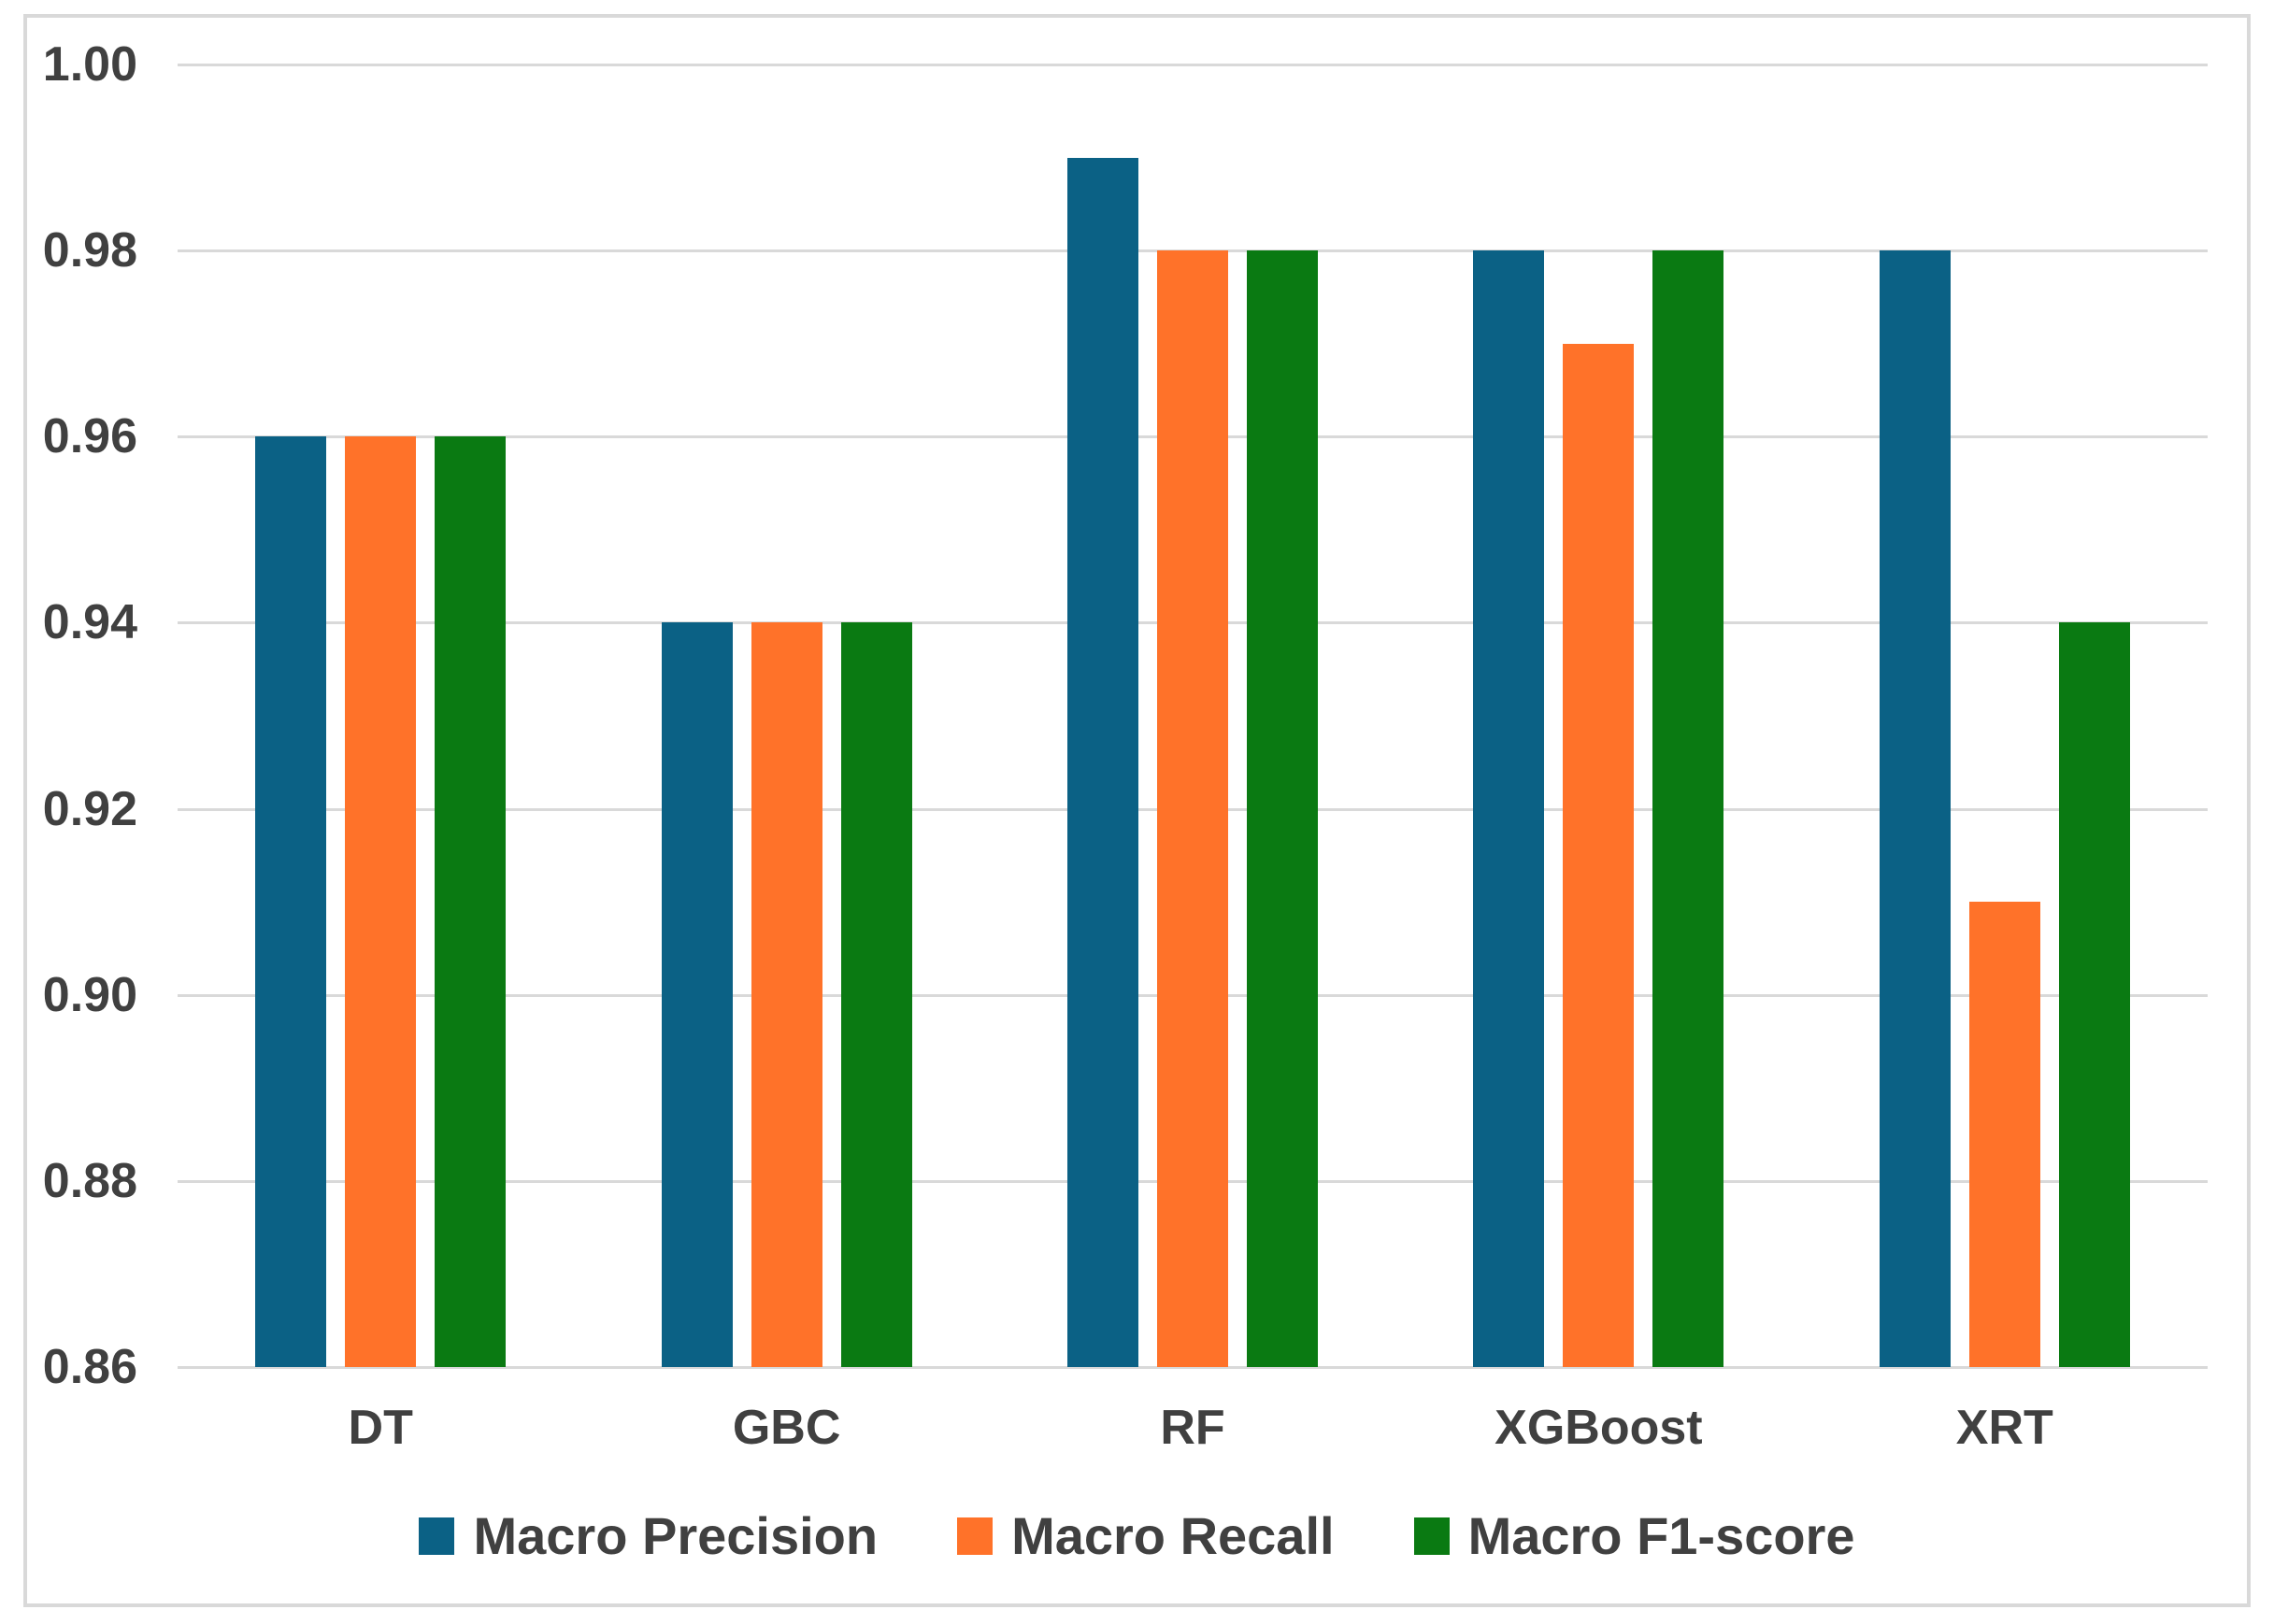  Describe the element at coordinates (1192, 1428) in the screenshot. I see `x-tick-label: RF` at that location.